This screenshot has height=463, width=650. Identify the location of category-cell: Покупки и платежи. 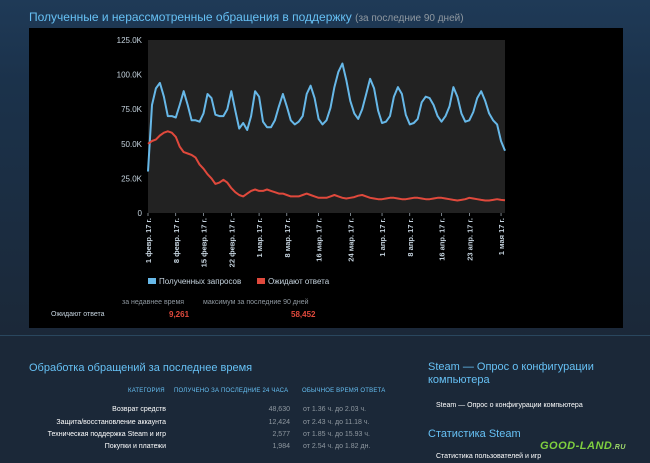
(135, 446).